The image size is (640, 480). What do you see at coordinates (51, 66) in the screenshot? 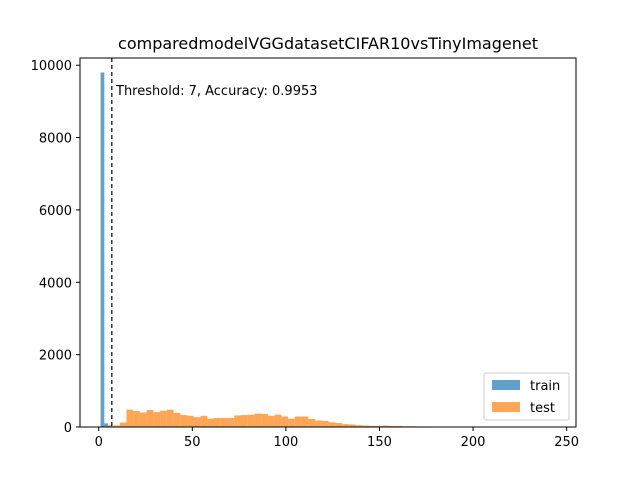
I see `y-tick-label: 10000` at bounding box center [51, 66].